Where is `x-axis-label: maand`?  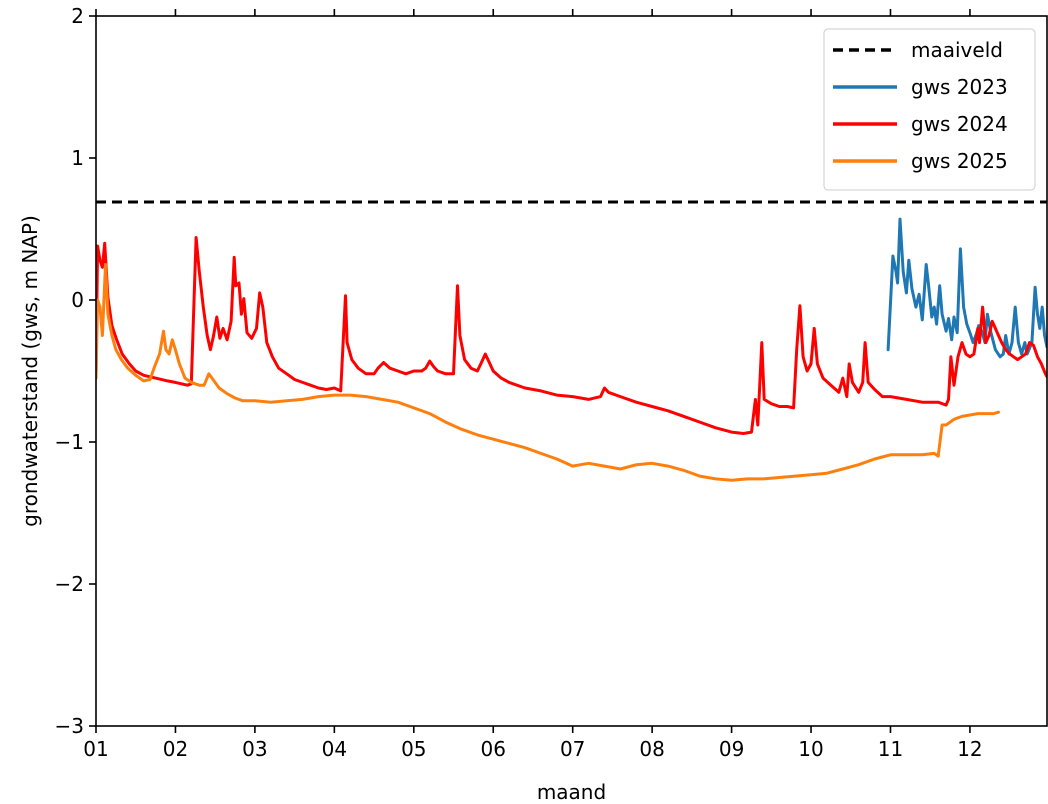
x-axis-label: maand is located at coordinates (571, 792).